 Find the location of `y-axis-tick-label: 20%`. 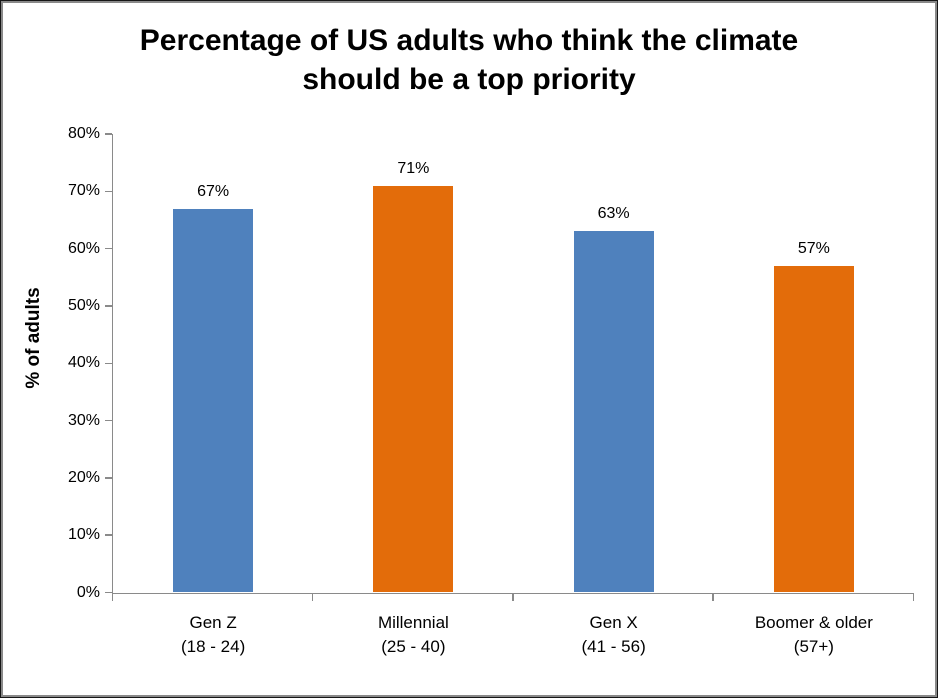

y-axis-tick-label: 20% is located at coordinates (83, 477).